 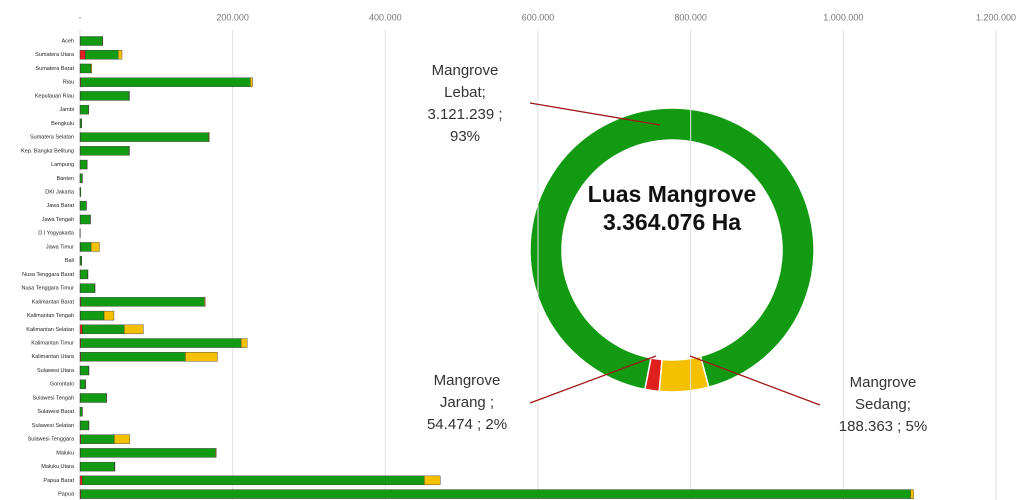 I want to click on donut-hole-bg, so click(x=672, y=250).